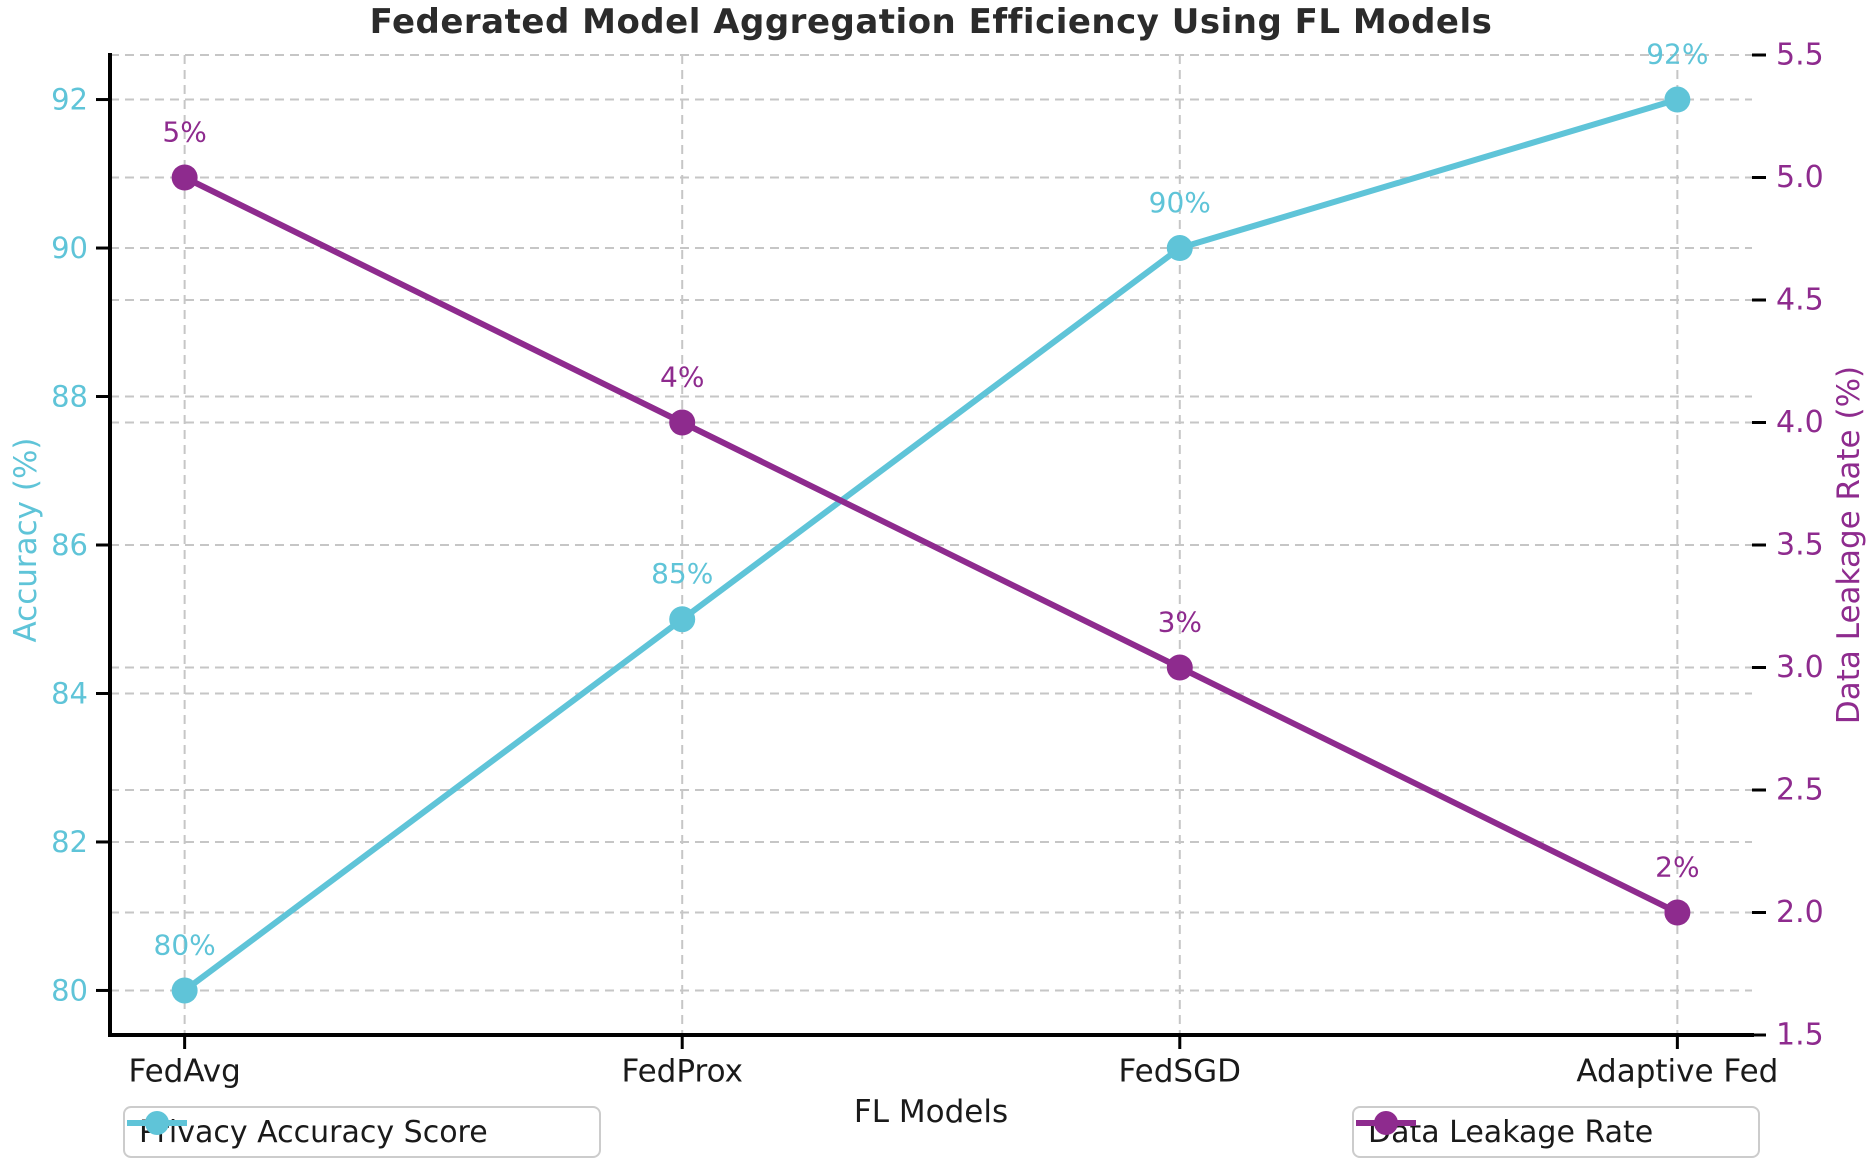  Describe the element at coordinates (1800, 422) in the screenshot. I see `right-axis-tick-label: 4.0` at that location.